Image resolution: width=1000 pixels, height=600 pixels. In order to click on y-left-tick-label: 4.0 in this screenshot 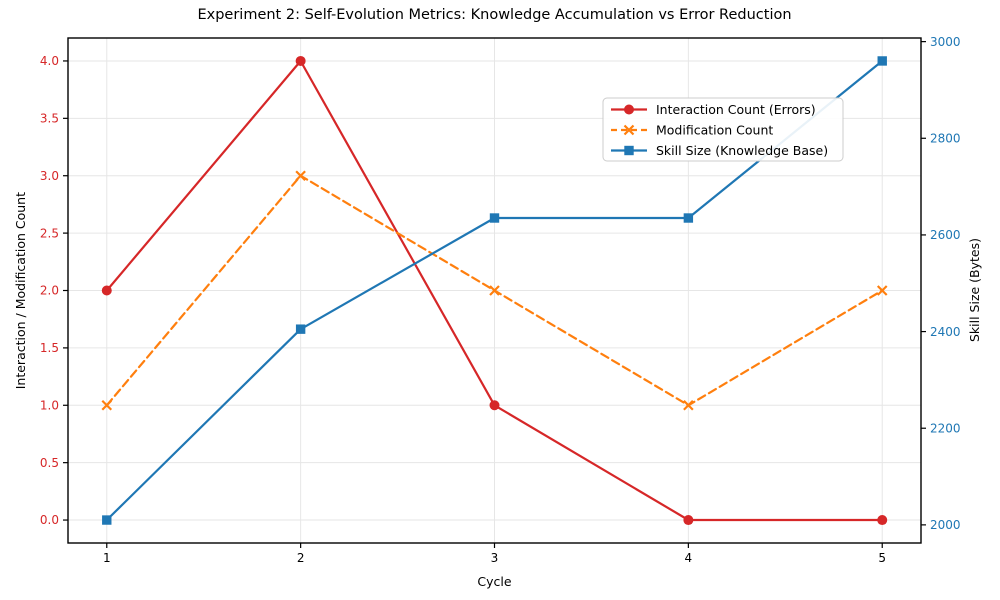, I will do `click(49, 61)`.